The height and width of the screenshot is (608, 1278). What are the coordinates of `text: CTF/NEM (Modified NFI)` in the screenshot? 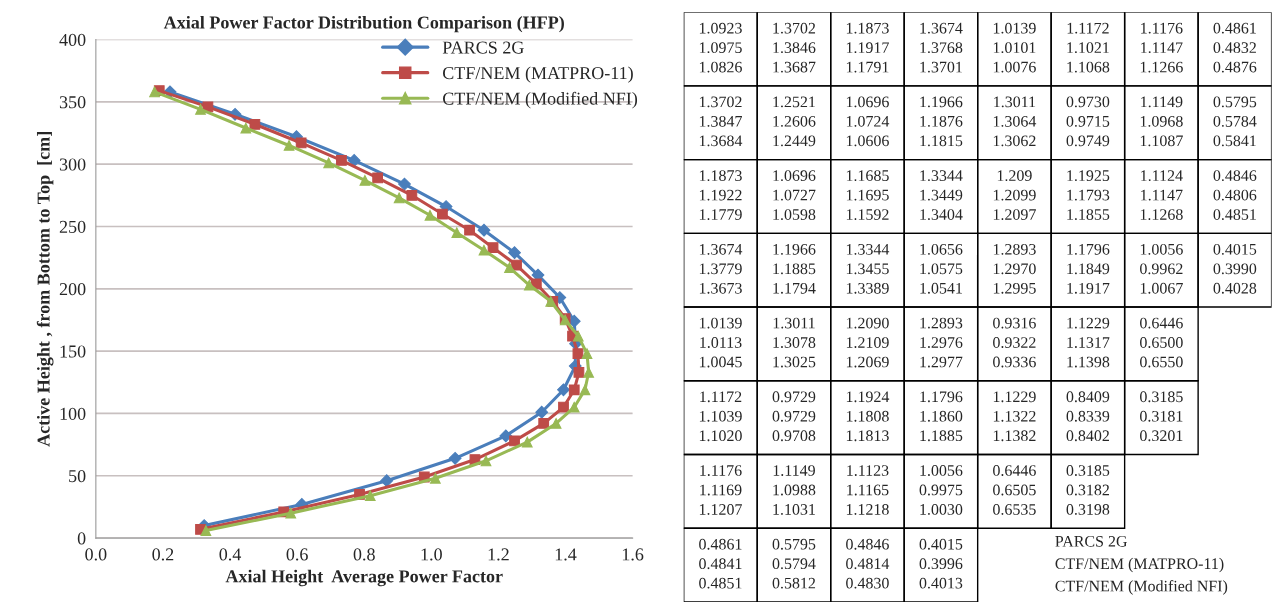 It's located at (1141, 587).